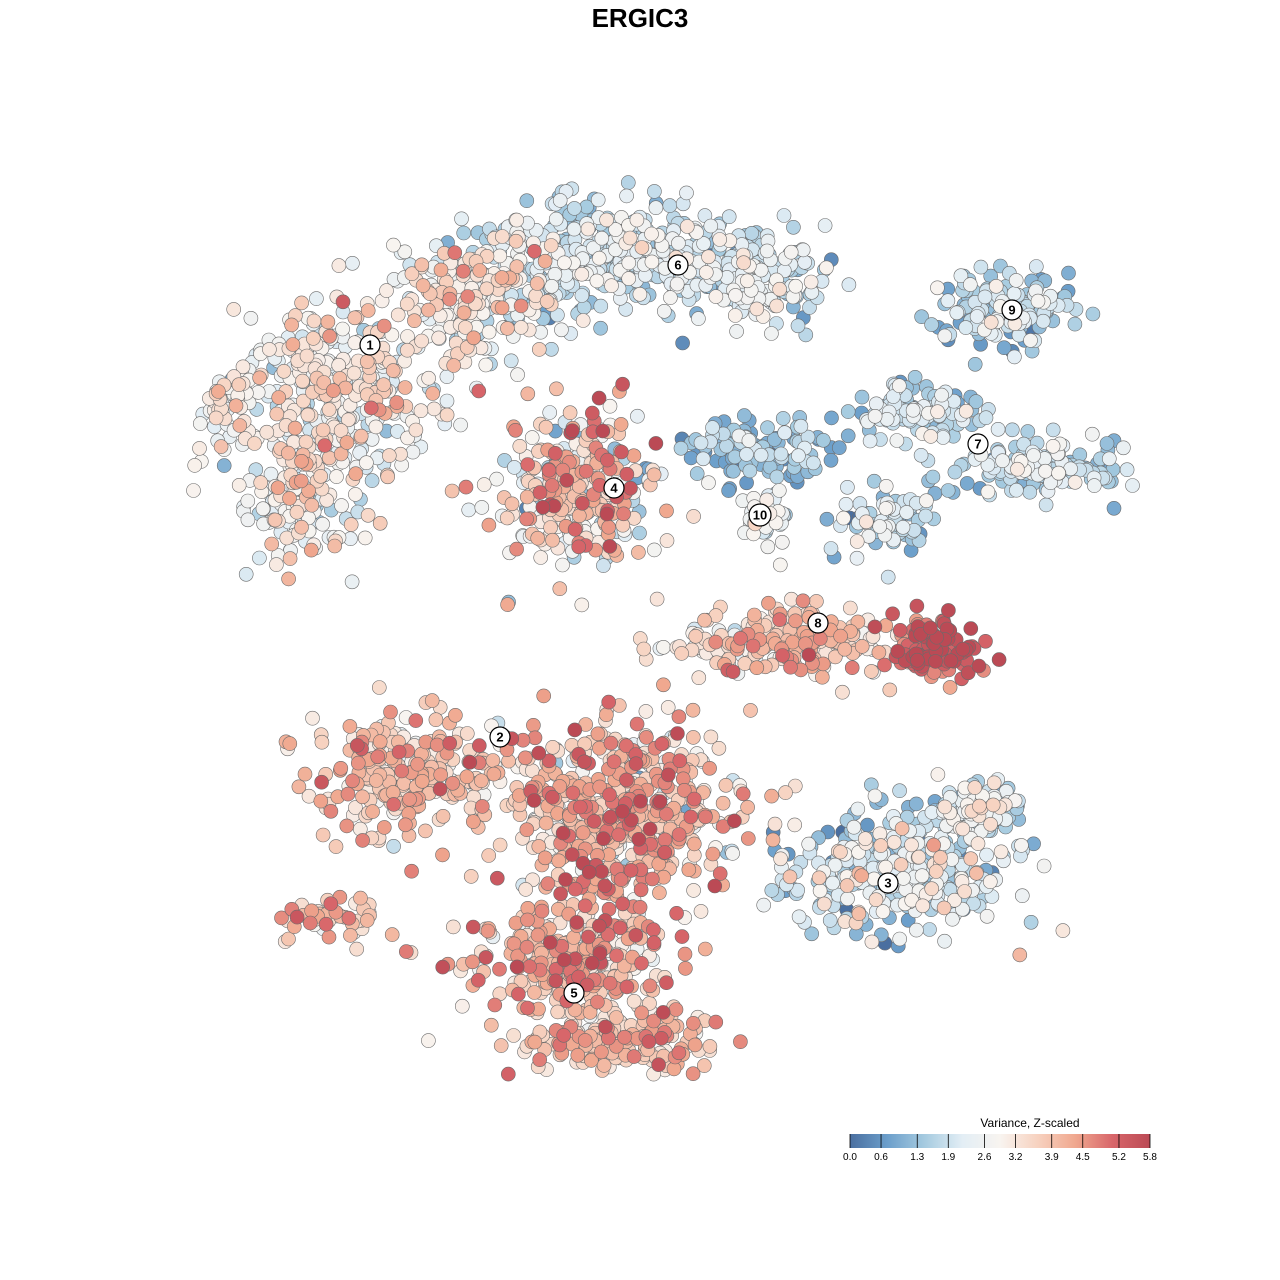 This screenshot has width=1280, height=1280. What do you see at coordinates (850, 1157) in the screenshot?
I see `colorbar-tick-label: 0.0` at bounding box center [850, 1157].